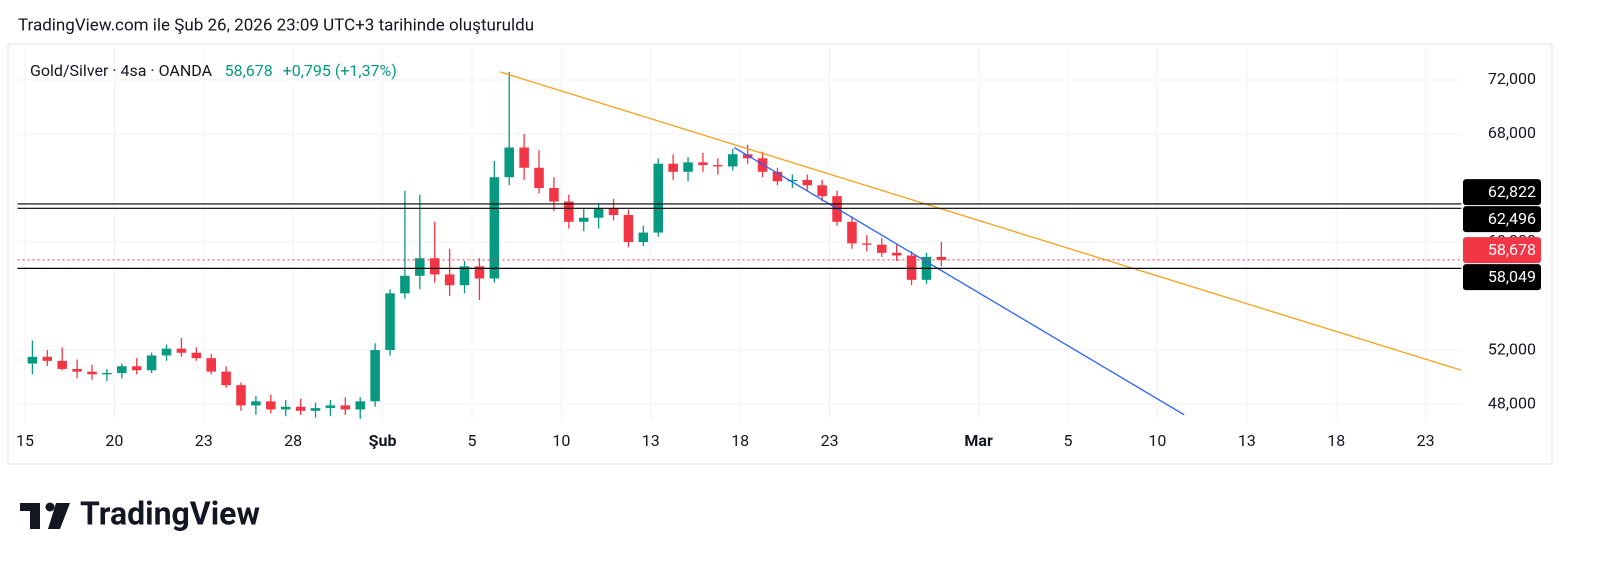 This screenshot has height=575, width=1600. I want to click on price-tag-label: 58,049, so click(1512, 276).